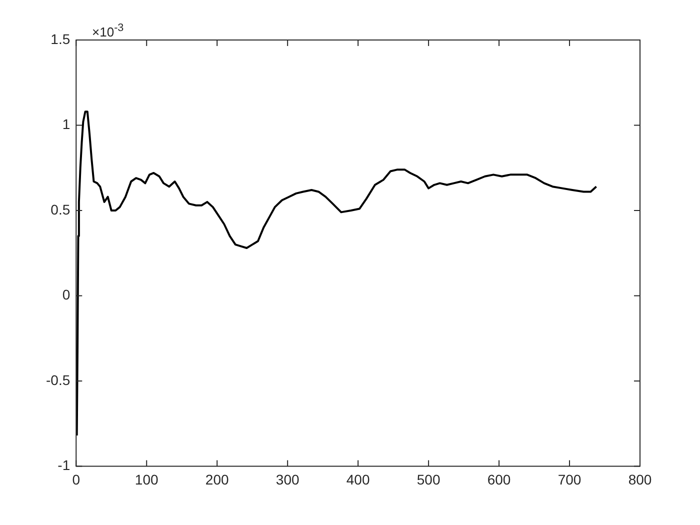  Describe the element at coordinates (60, 209) in the screenshot. I see `y-tick-label: 0.5` at that location.